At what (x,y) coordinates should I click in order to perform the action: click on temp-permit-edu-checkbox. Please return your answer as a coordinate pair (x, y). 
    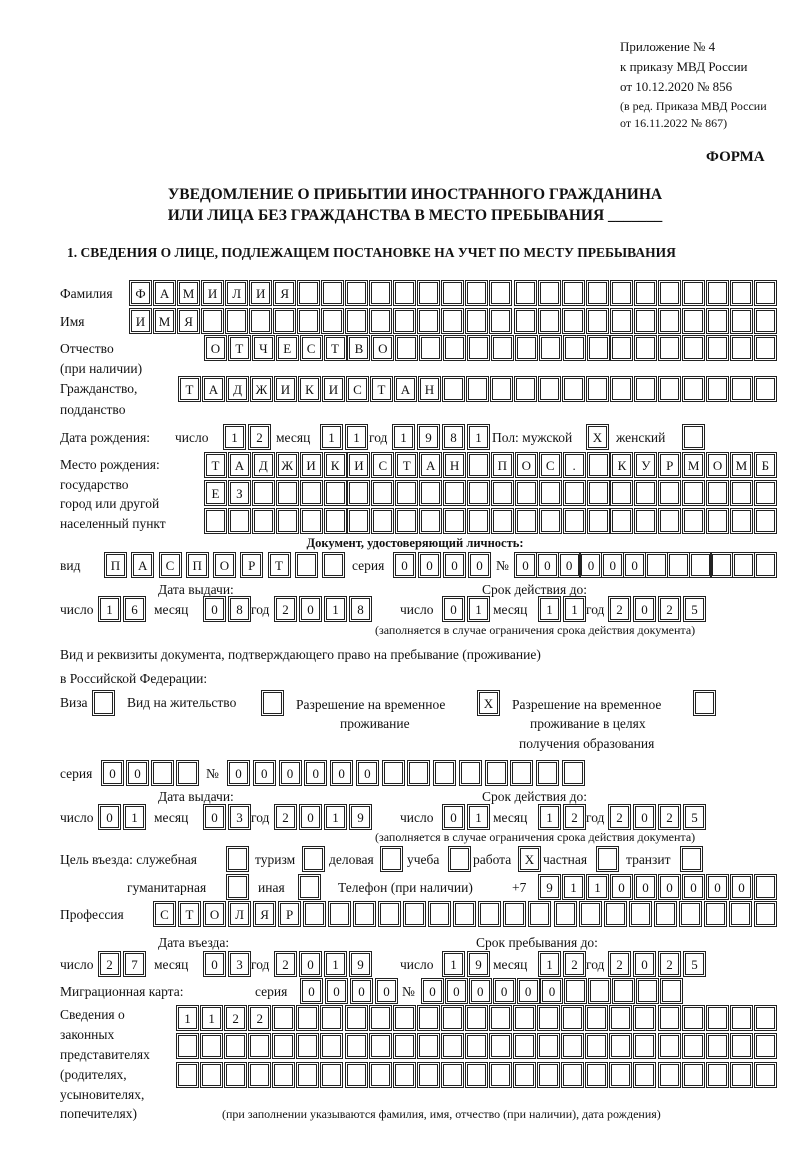
    Looking at the image, I should click on (704, 703).